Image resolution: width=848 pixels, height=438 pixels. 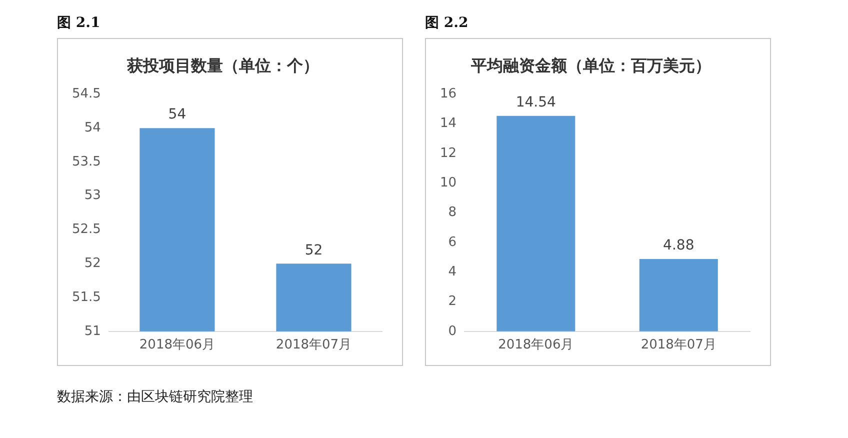 I want to click on y-tick-label: 14, so click(x=448, y=124).